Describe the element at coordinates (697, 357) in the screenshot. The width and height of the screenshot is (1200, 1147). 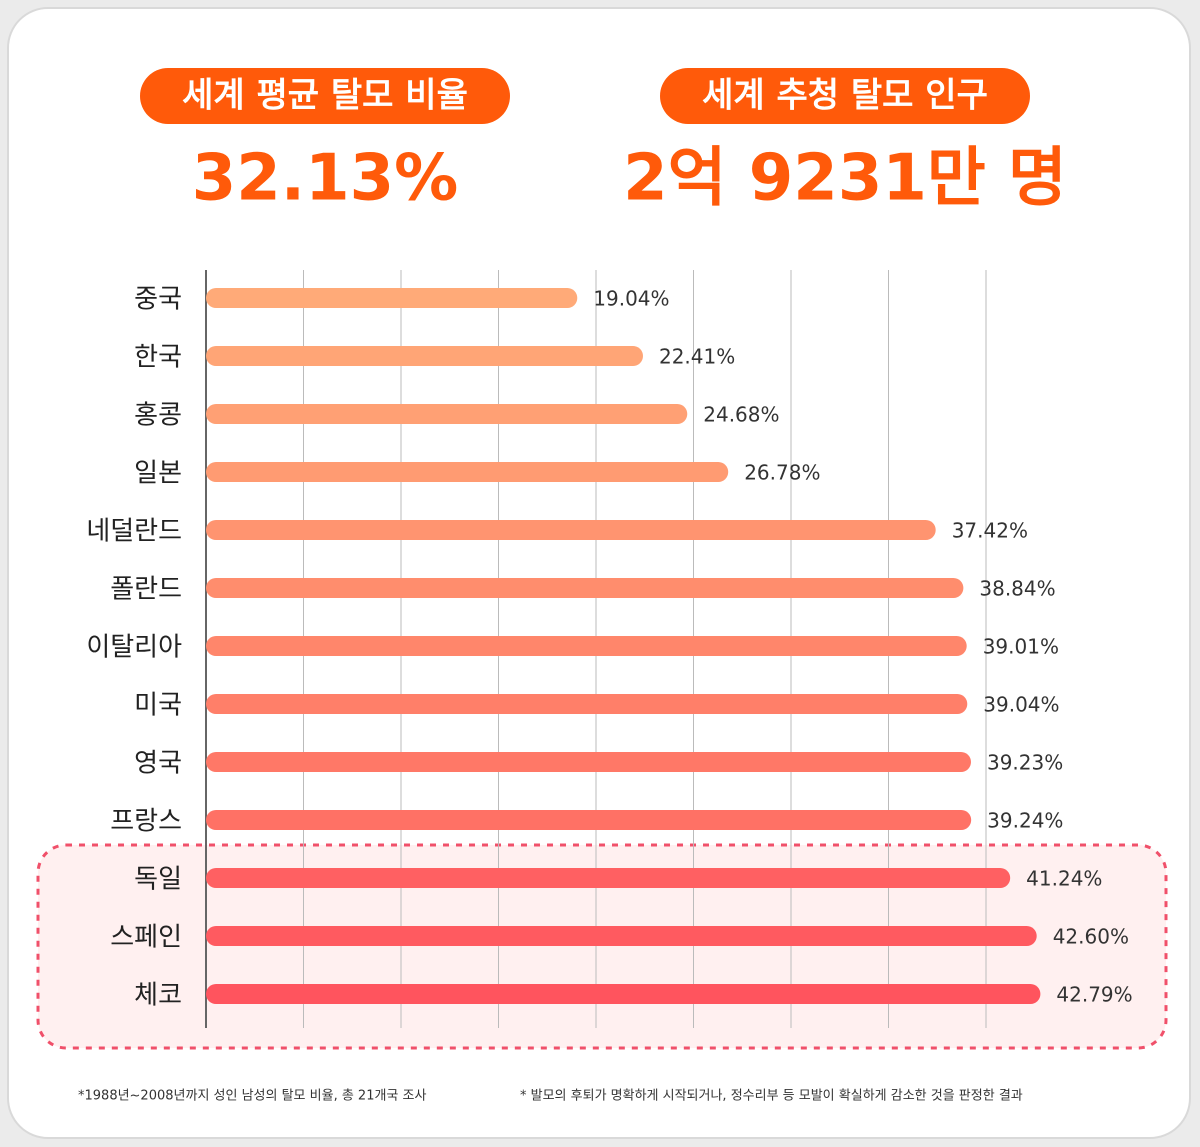
I see `value-label: 22.41%` at that location.